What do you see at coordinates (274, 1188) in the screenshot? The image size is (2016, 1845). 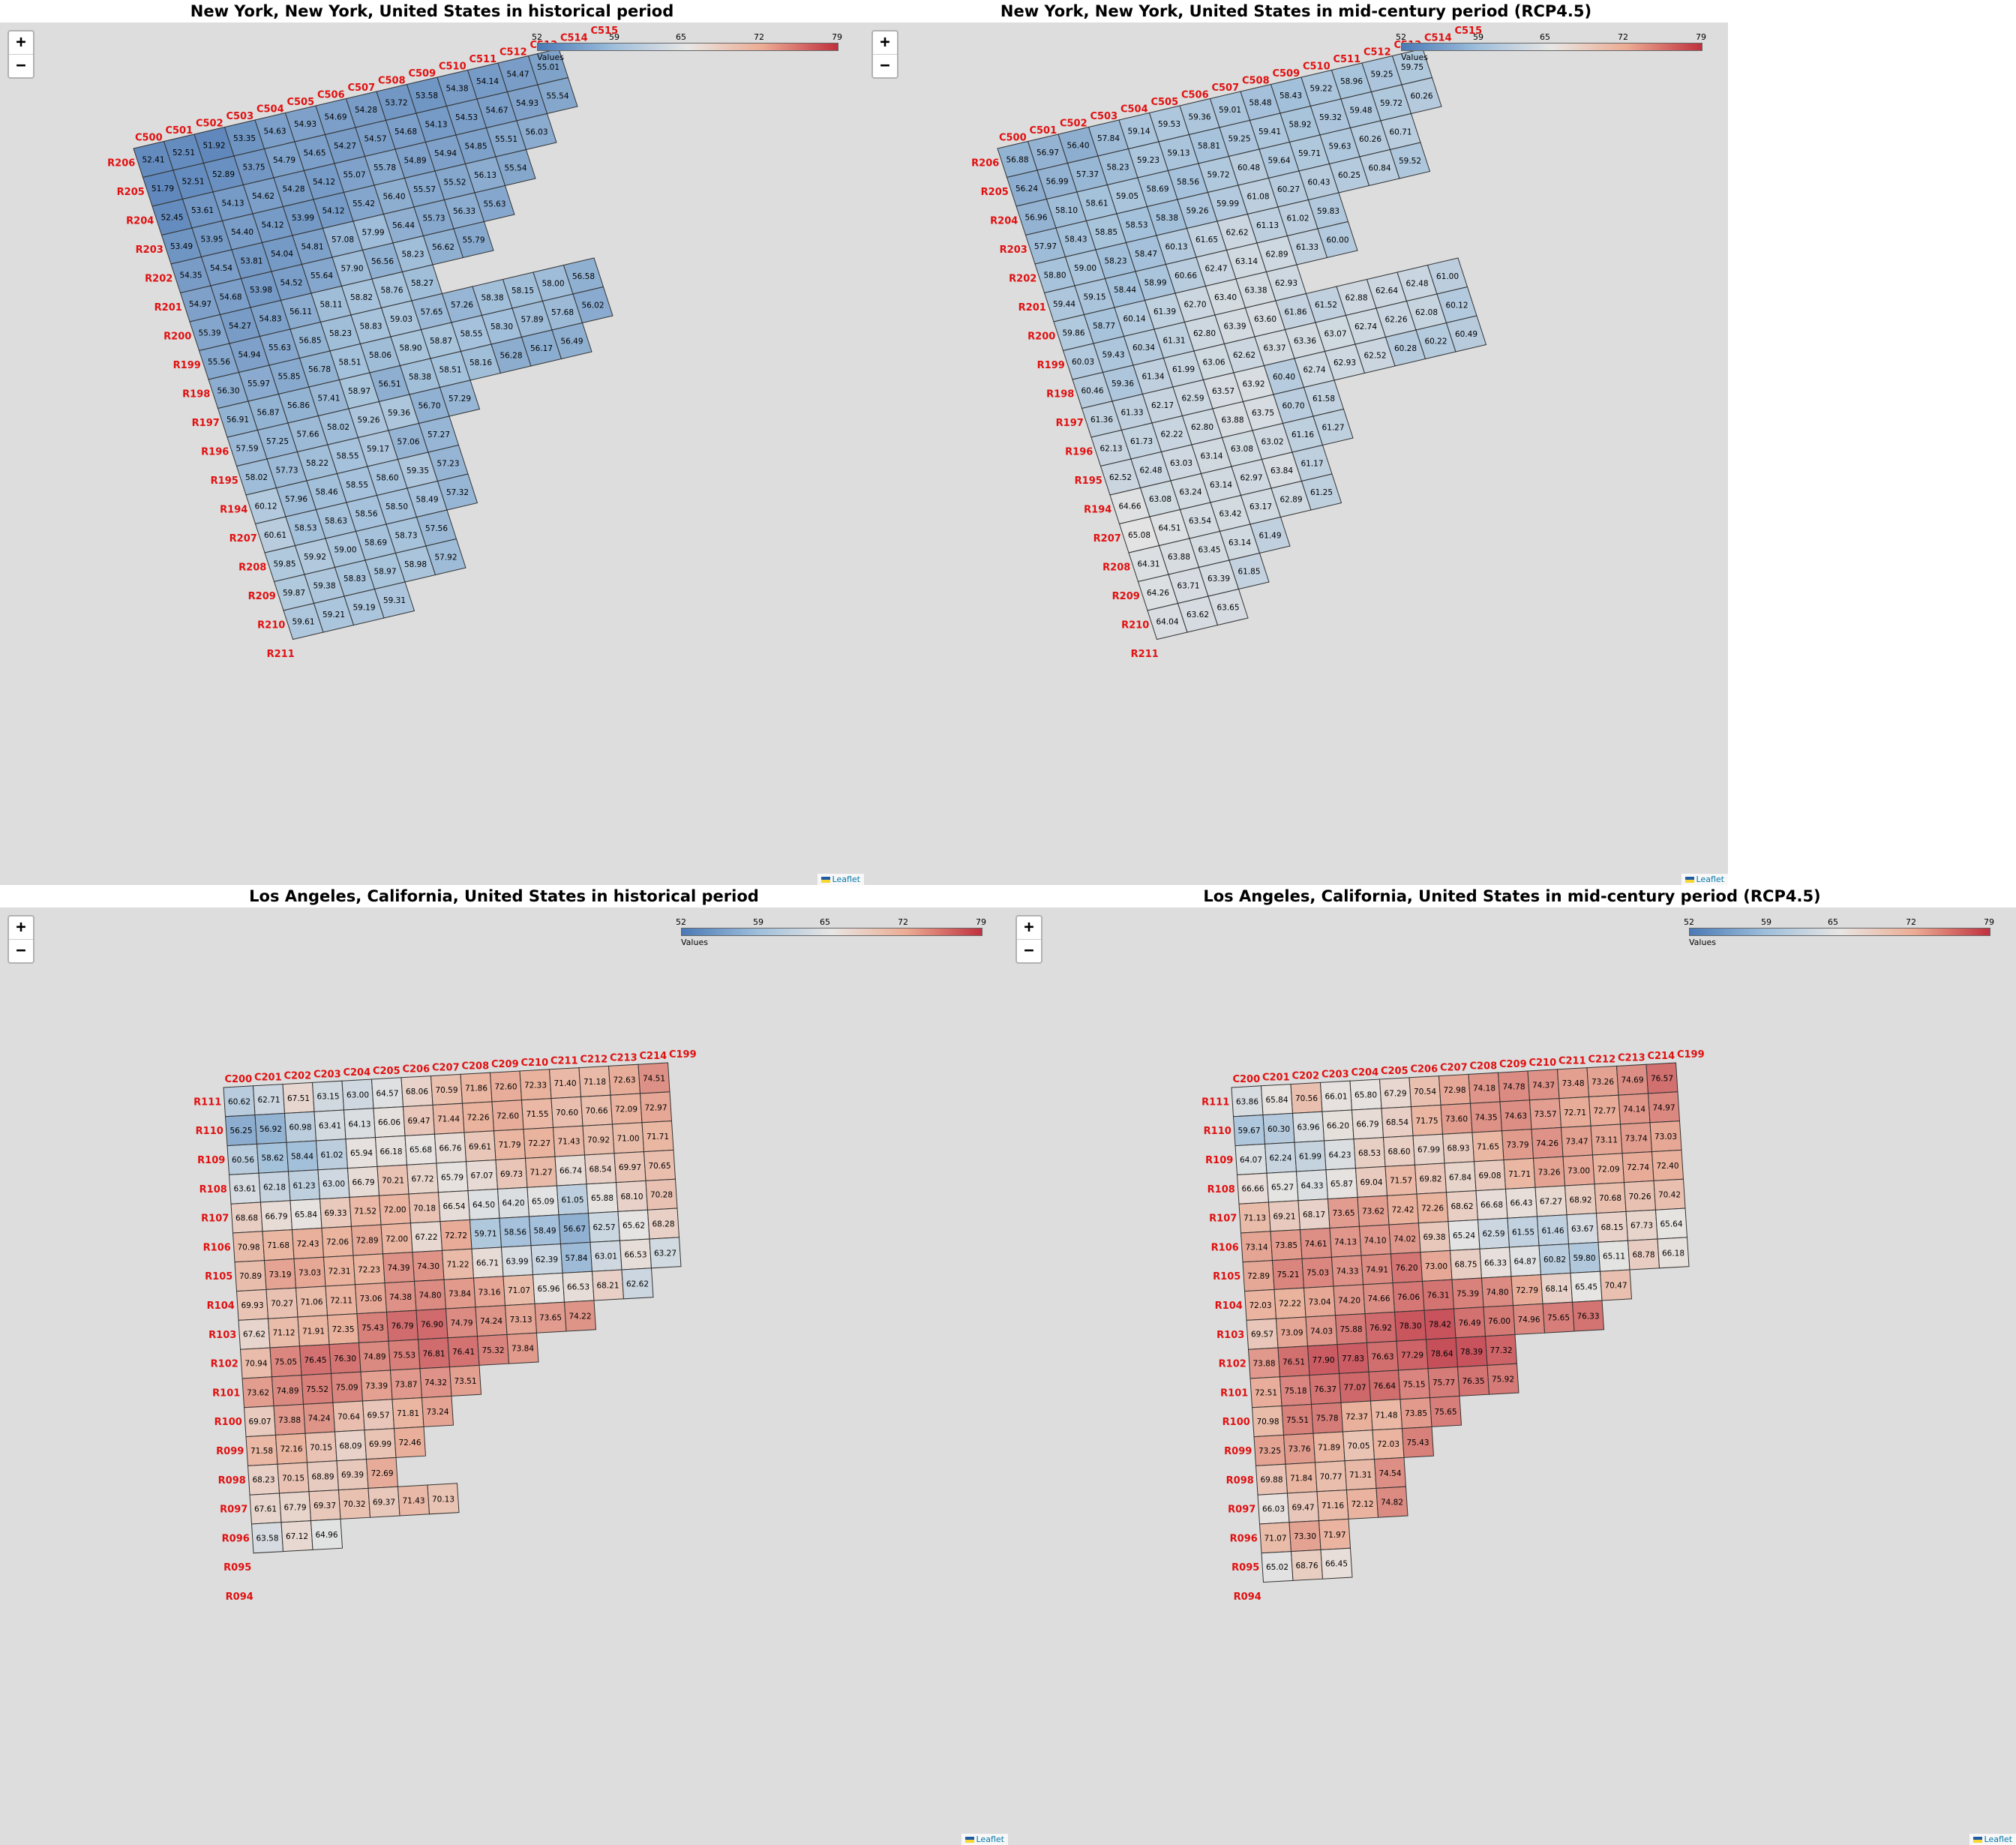 I see `cell-value-label: 62.18` at bounding box center [274, 1188].